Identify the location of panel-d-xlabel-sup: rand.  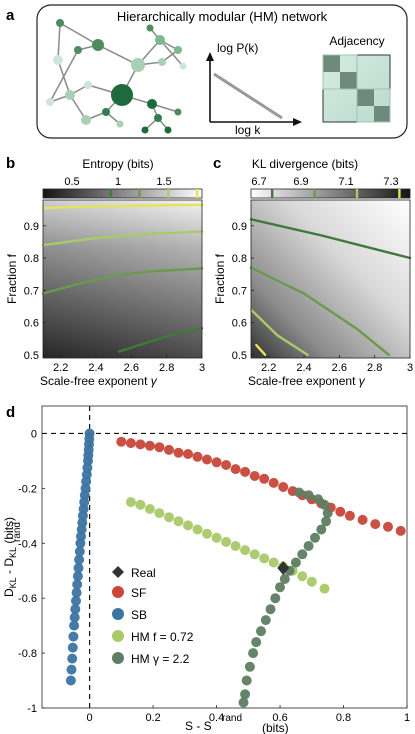
(232, 718).